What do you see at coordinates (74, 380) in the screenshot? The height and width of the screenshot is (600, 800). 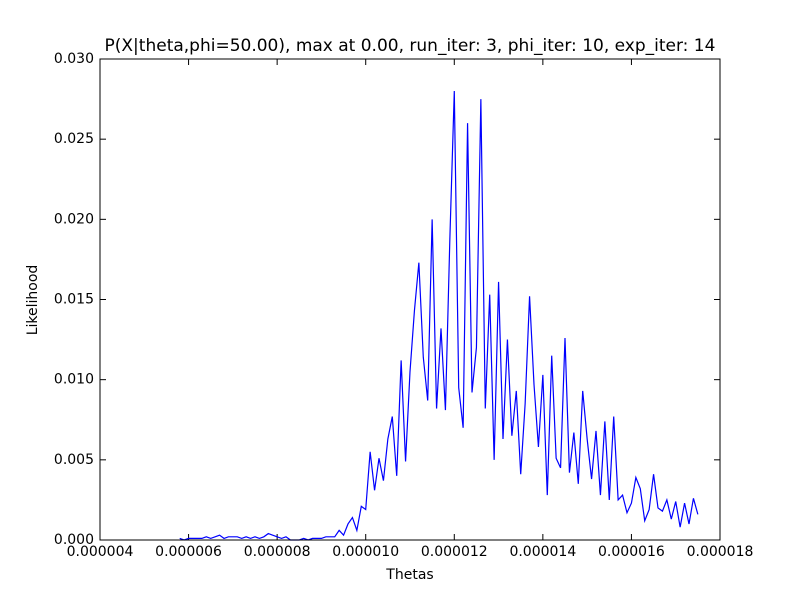 I see `y-tick-label: 0.010` at bounding box center [74, 380].